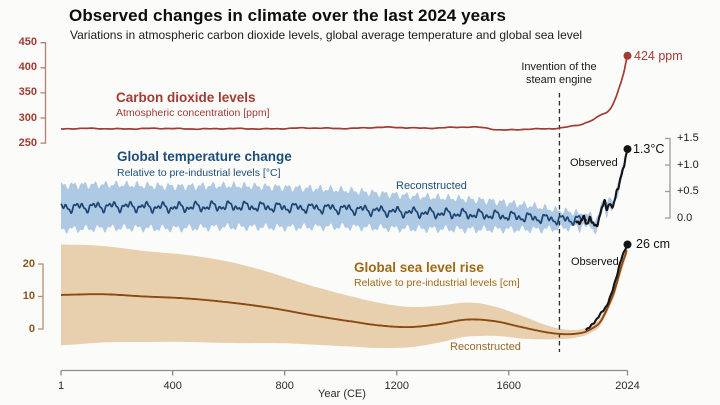  What do you see at coordinates (193, 113) in the screenshot?
I see `co2-panel-subtitle: Atmospheric concentration [ppm]` at bounding box center [193, 113].